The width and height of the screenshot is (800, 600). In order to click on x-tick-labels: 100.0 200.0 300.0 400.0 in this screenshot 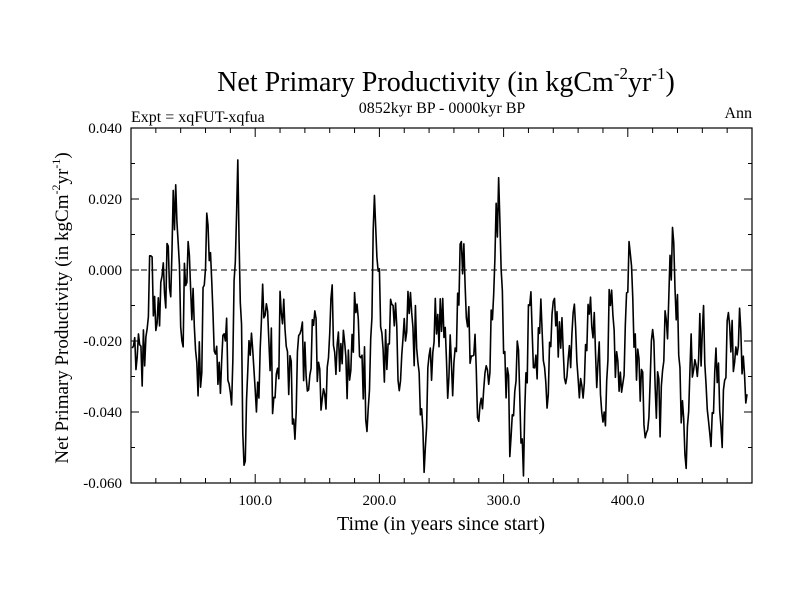, I will do `click(441, 501)`.